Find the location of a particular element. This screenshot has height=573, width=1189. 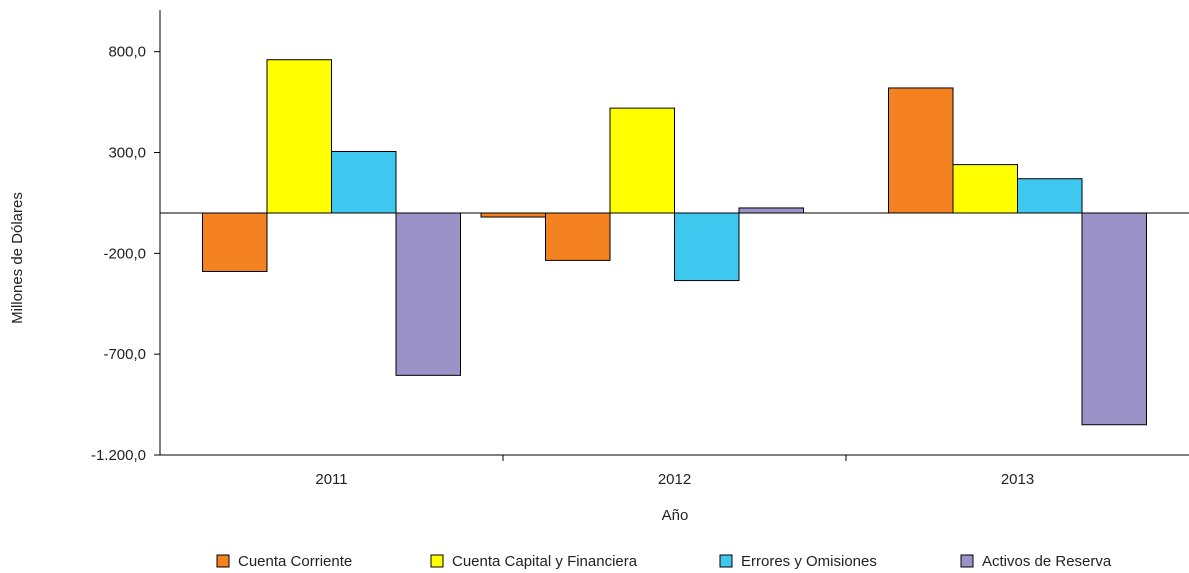

bar-cuenta-capital-y-financiera-2011 is located at coordinates (299, 136).